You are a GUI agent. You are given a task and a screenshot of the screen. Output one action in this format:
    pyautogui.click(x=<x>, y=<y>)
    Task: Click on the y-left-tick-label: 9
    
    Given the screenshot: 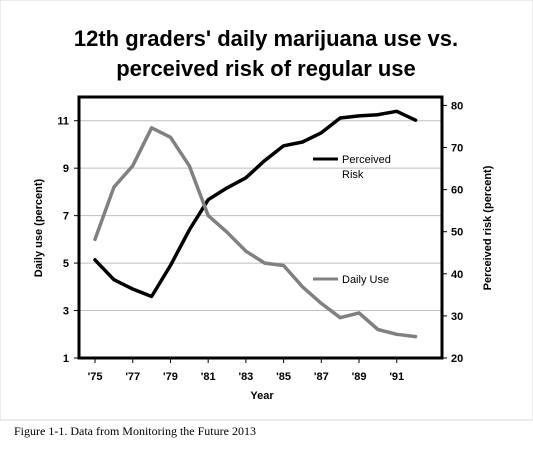 What is the action you would take?
    pyautogui.click(x=66, y=169)
    